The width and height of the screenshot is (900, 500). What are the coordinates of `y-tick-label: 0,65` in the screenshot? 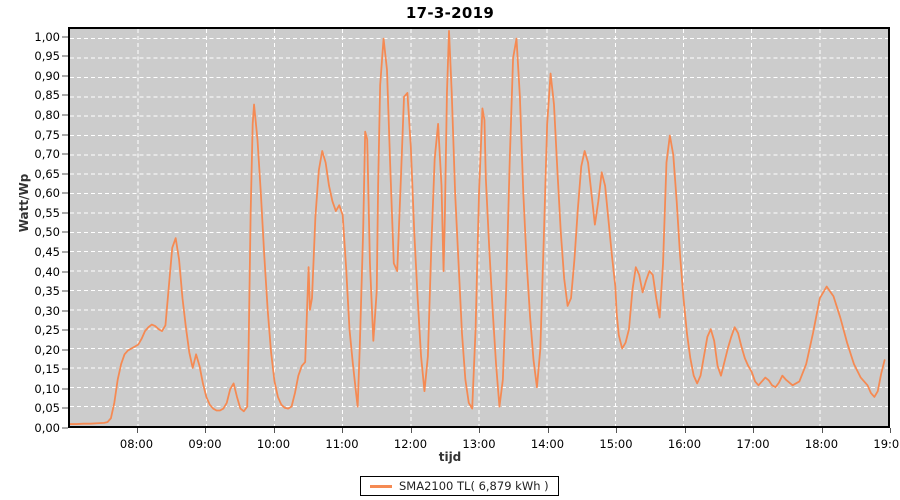 It's located at (47, 173).